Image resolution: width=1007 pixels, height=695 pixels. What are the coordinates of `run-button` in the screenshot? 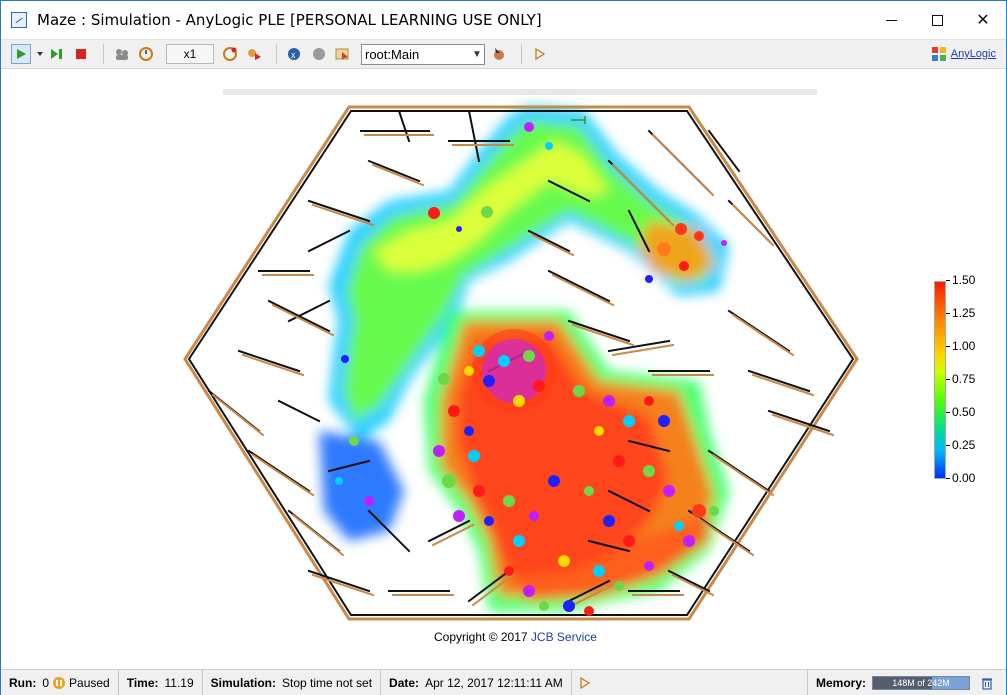 It's located at (21, 54).